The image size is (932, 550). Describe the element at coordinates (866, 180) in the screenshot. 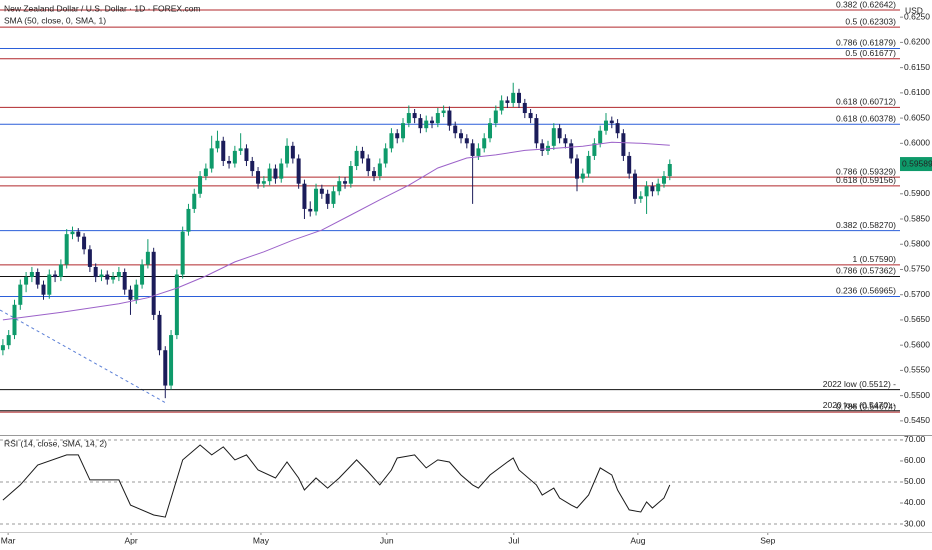

I see `level-label: 0.618 (0.59156)` at that location.